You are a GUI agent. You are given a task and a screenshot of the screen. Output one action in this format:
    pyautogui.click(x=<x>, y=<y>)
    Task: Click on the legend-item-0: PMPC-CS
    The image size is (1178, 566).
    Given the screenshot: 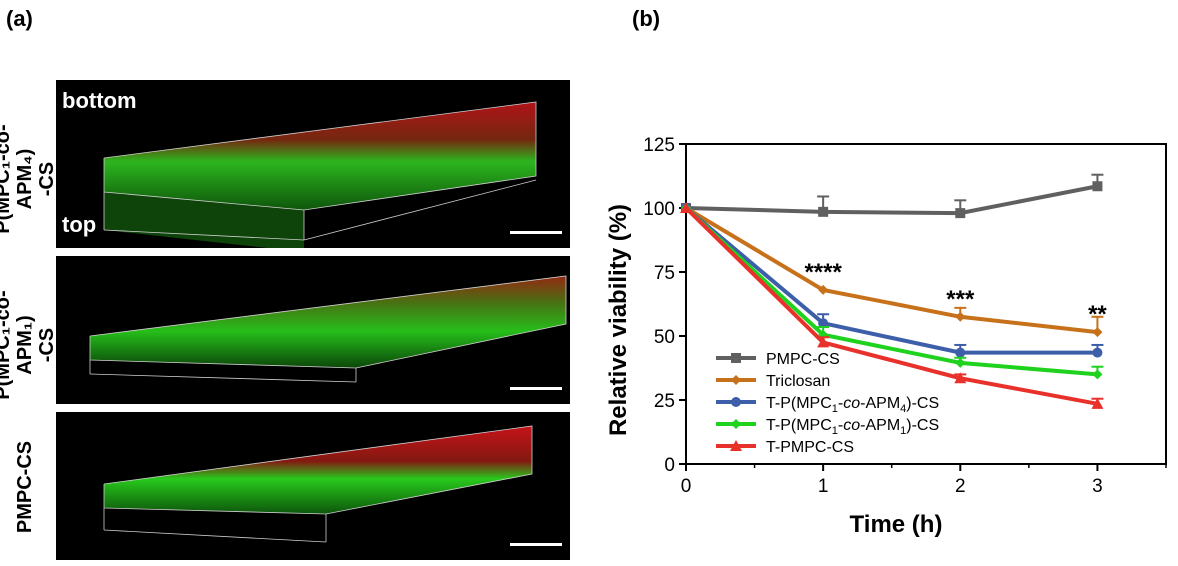 What is the action you would take?
    pyautogui.click(x=778, y=359)
    